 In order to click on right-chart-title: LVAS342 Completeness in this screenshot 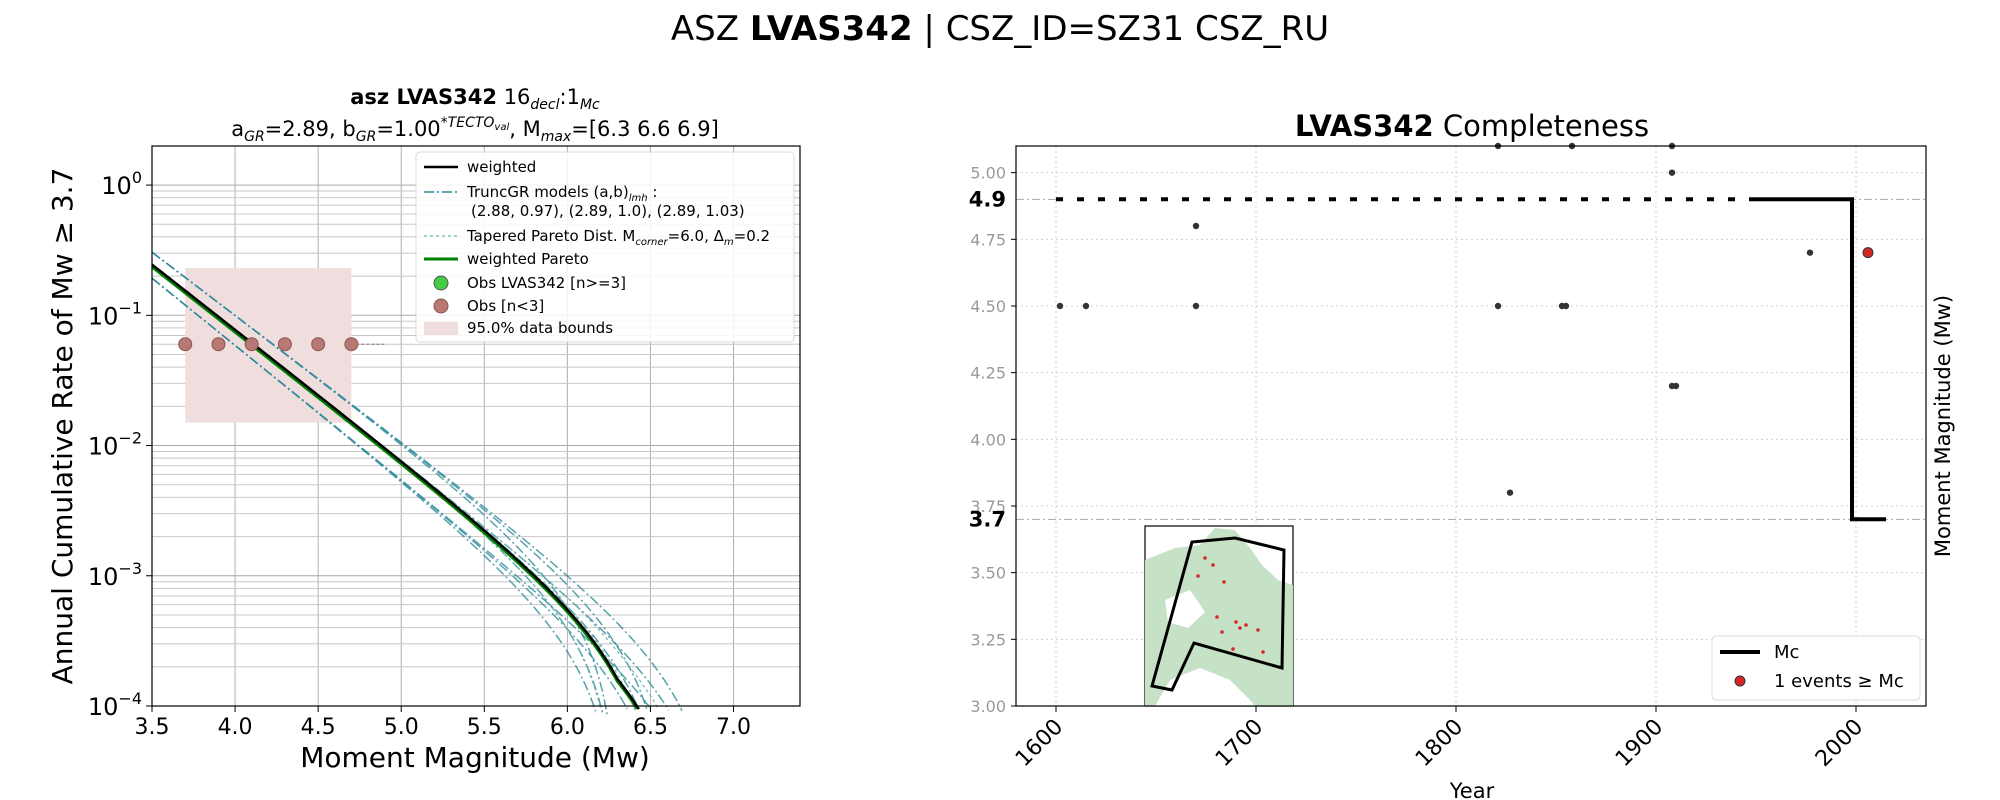, I will do `click(1472, 126)`.